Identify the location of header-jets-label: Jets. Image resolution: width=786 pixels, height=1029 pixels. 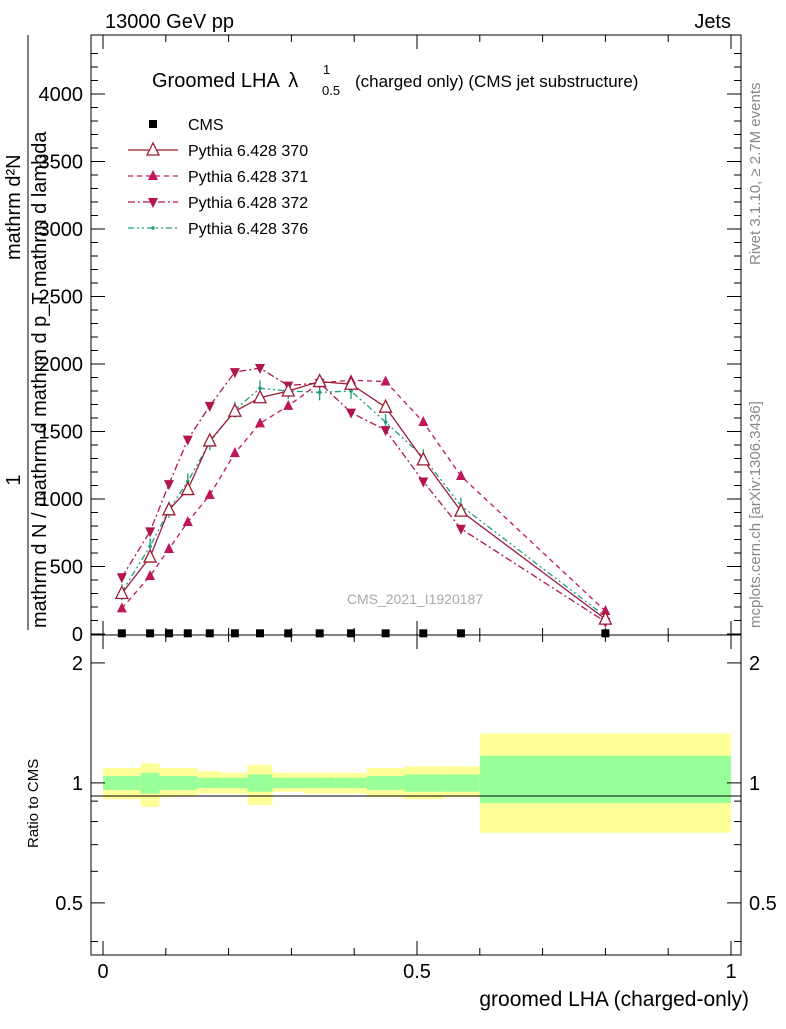
(712, 22).